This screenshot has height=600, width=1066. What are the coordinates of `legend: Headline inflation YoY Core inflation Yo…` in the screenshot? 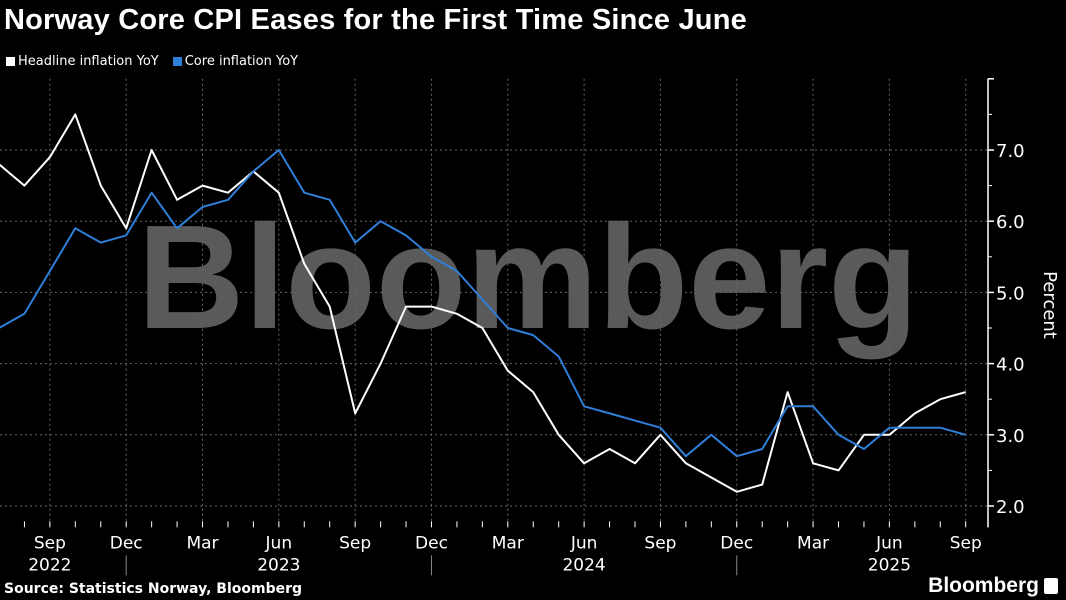 It's located at (152, 61).